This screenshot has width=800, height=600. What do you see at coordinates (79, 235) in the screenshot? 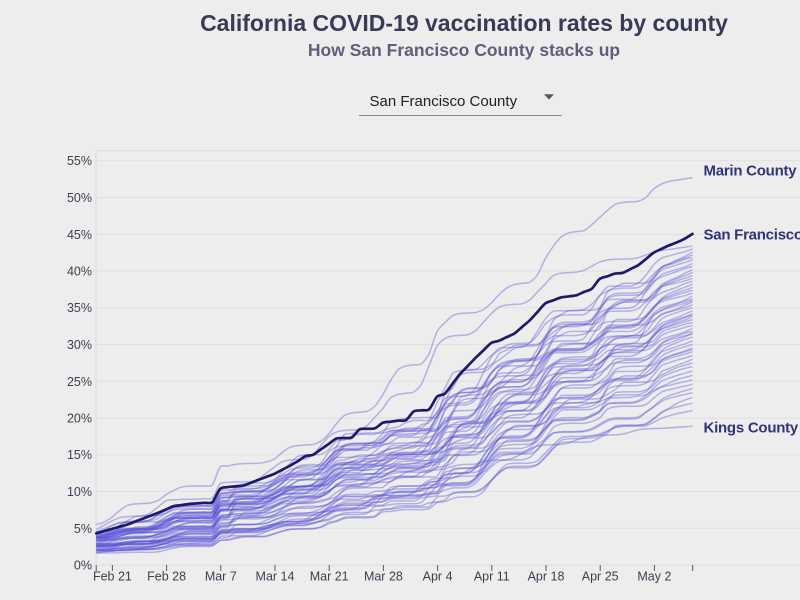
I see `svg-text: 45%` at bounding box center [79, 235].